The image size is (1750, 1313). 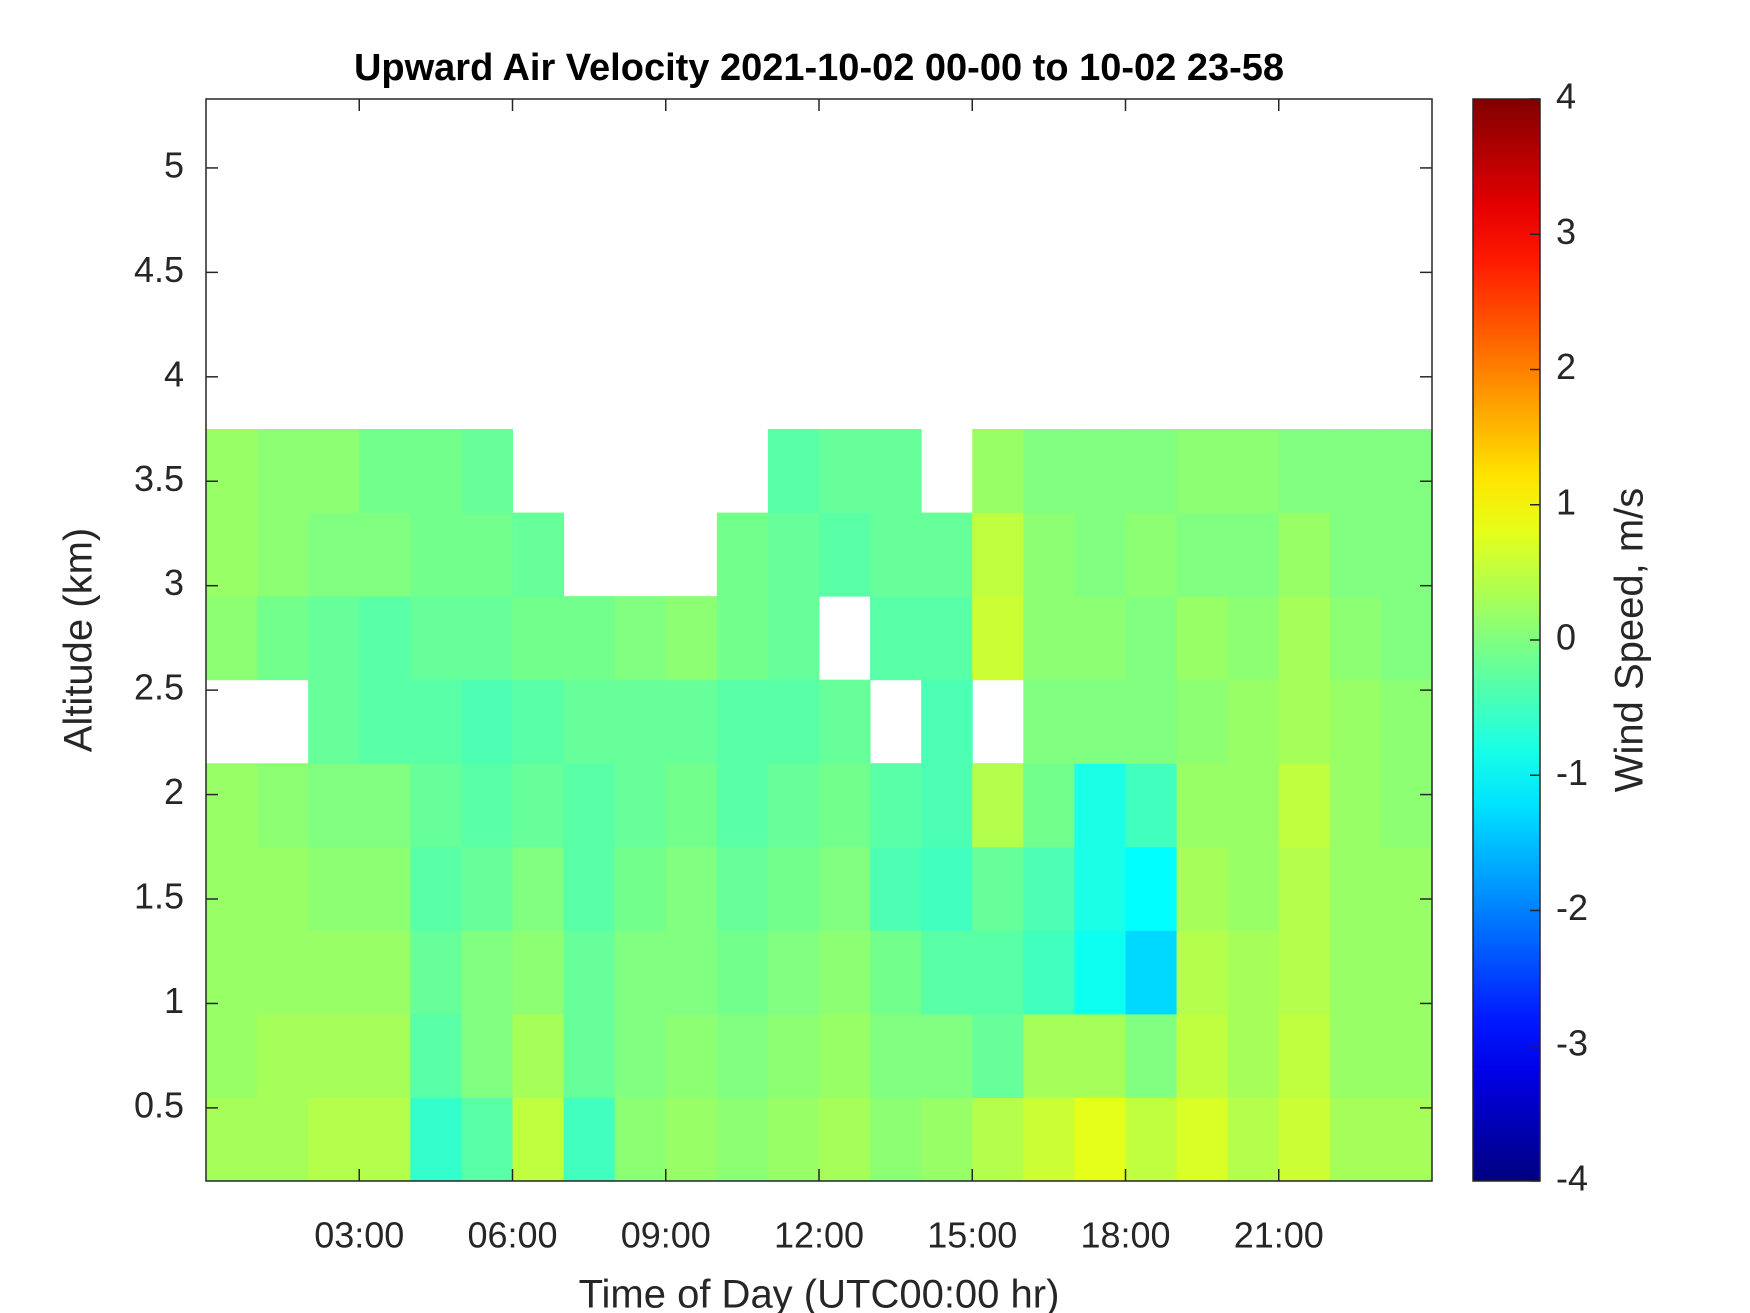 What do you see at coordinates (1566, 231) in the screenshot?
I see `colorbar-tick-label: 3` at bounding box center [1566, 231].